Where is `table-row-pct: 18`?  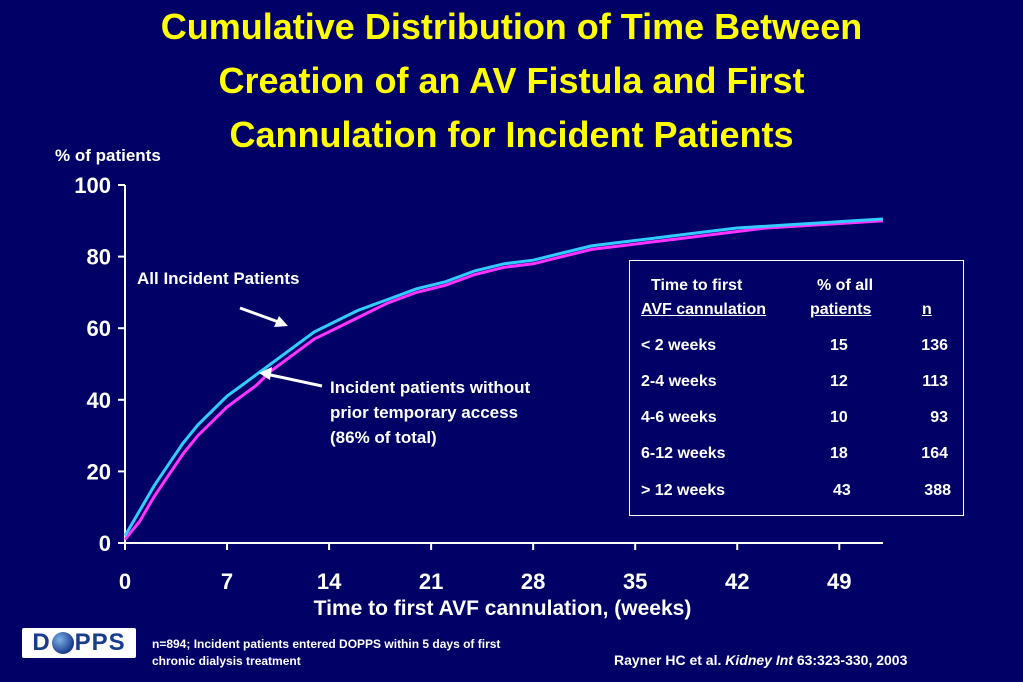
table-row-pct: 18 is located at coordinates (839, 453).